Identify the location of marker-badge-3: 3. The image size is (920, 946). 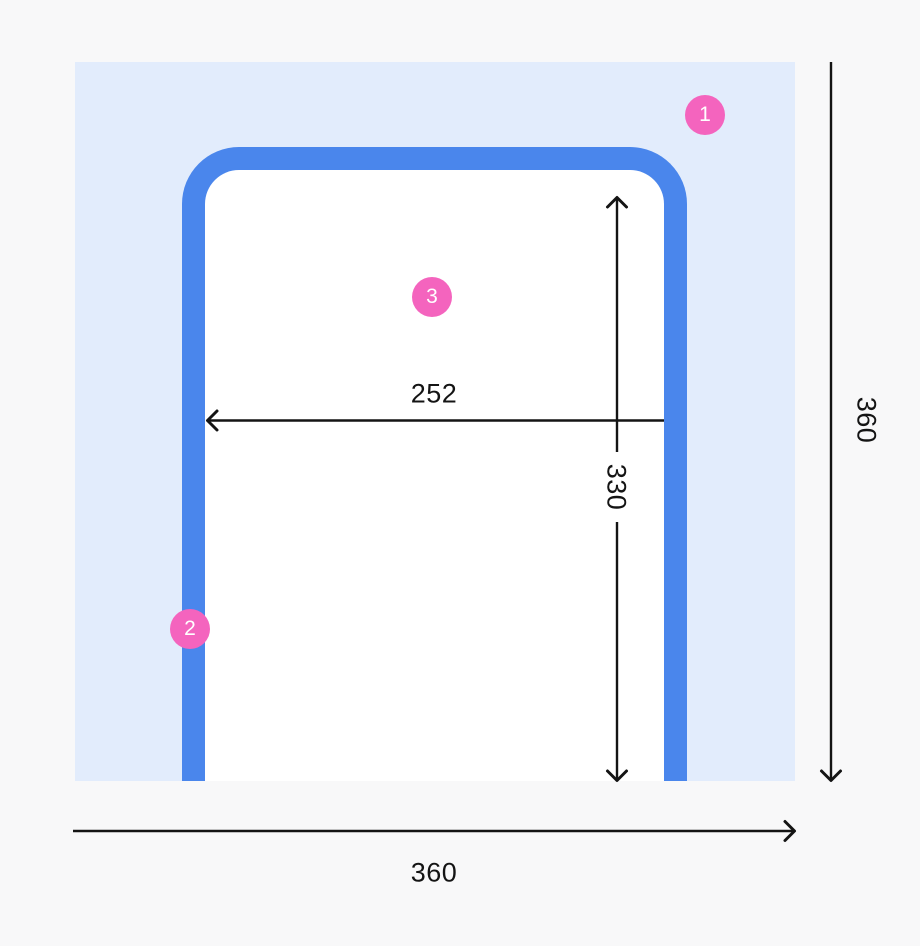
(432, 297).